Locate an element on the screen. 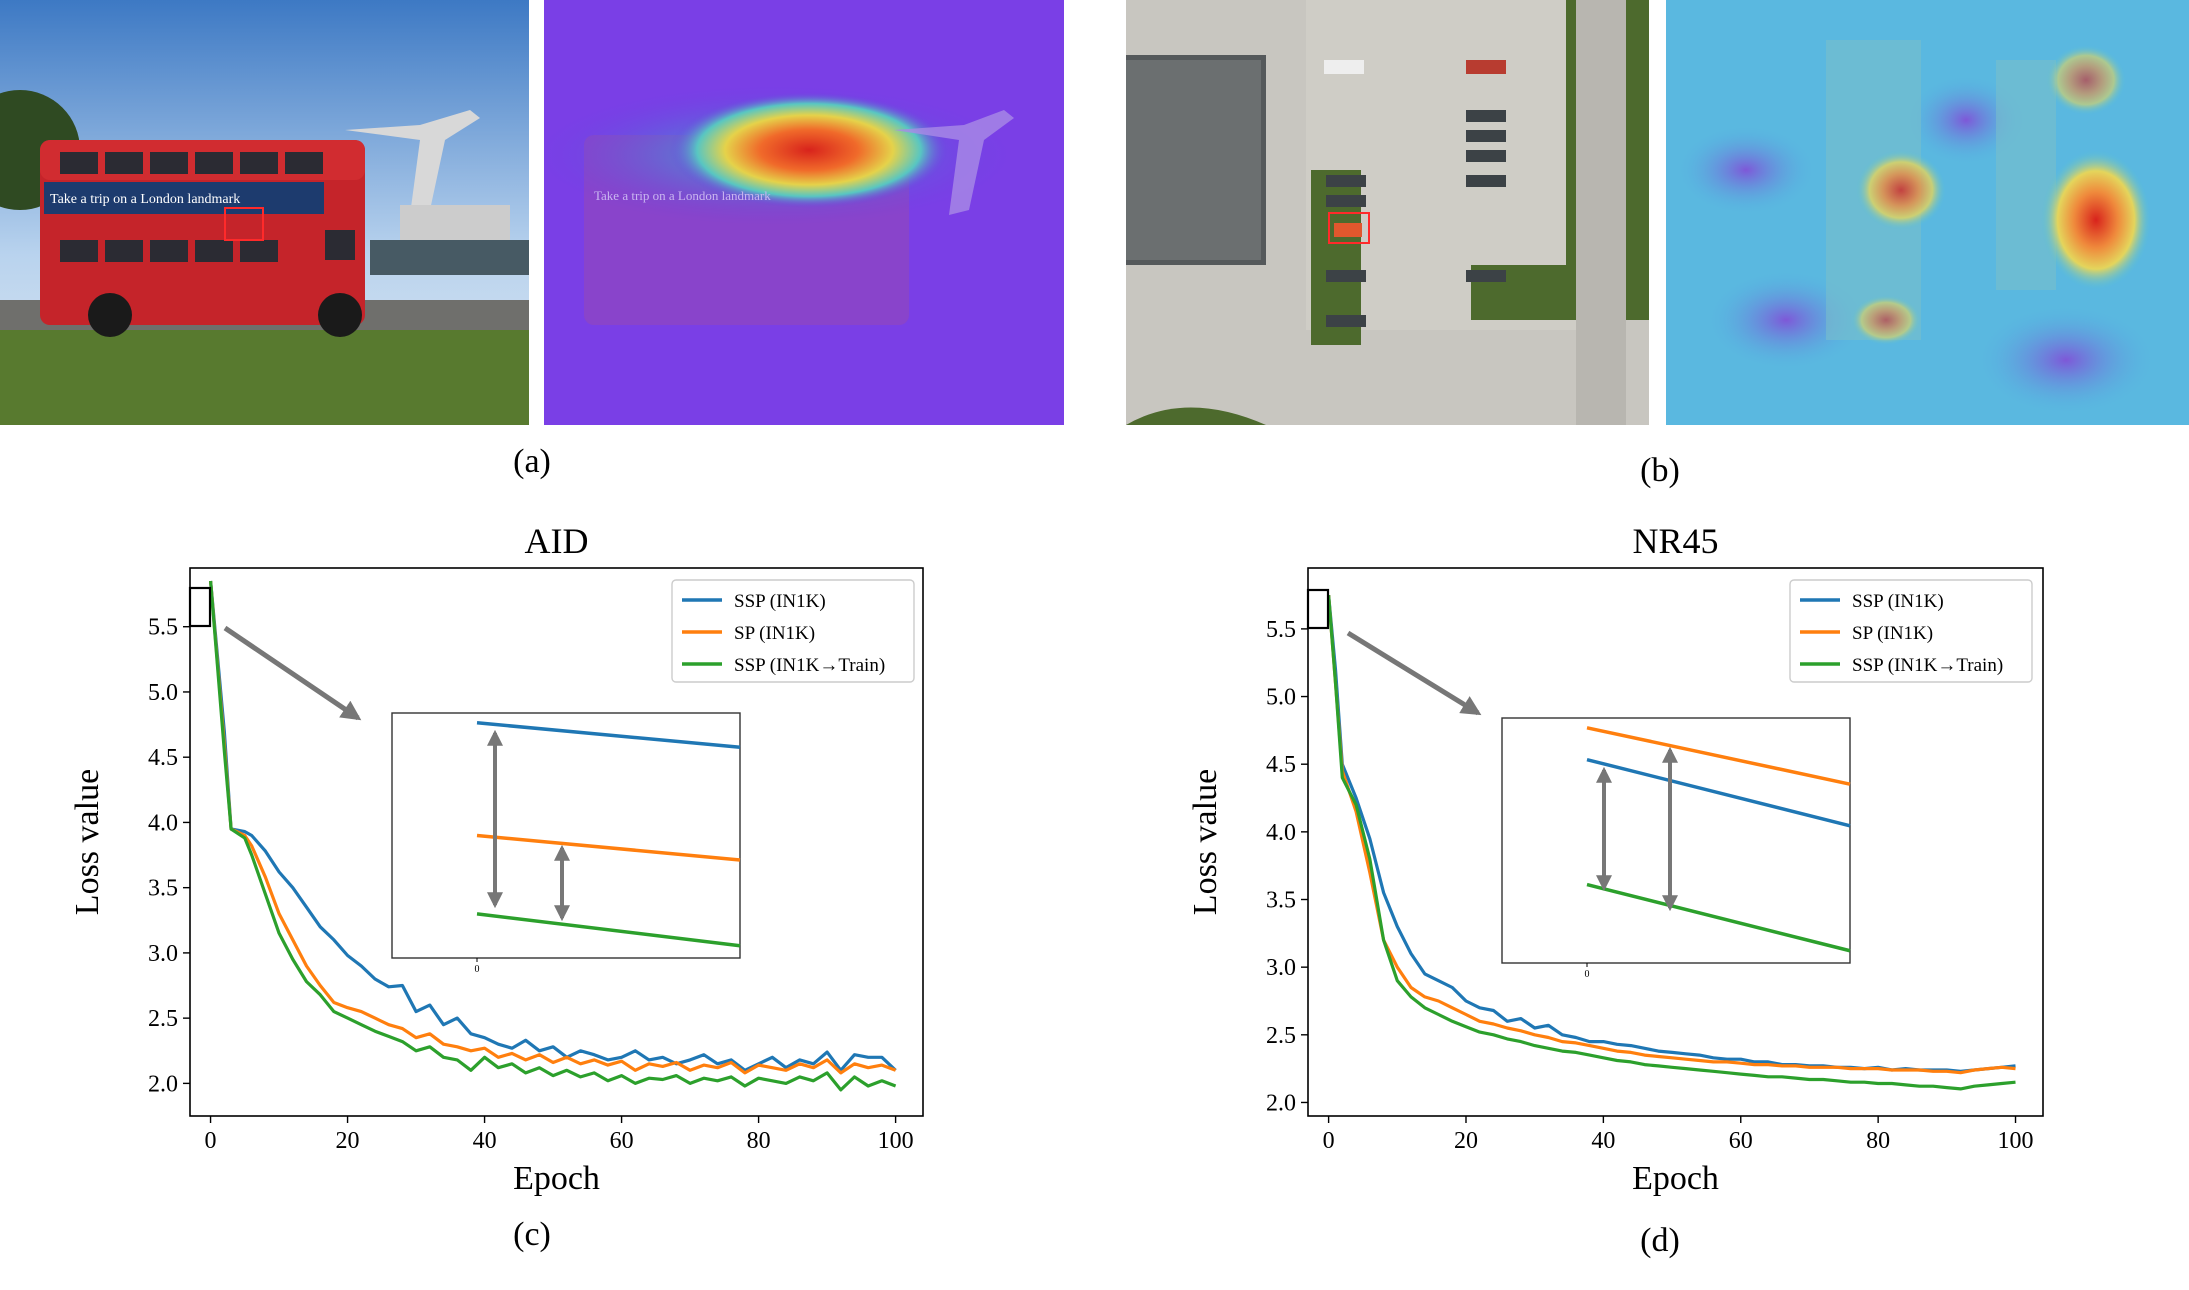  chart-title: AID is located at coordinates (557, 541).